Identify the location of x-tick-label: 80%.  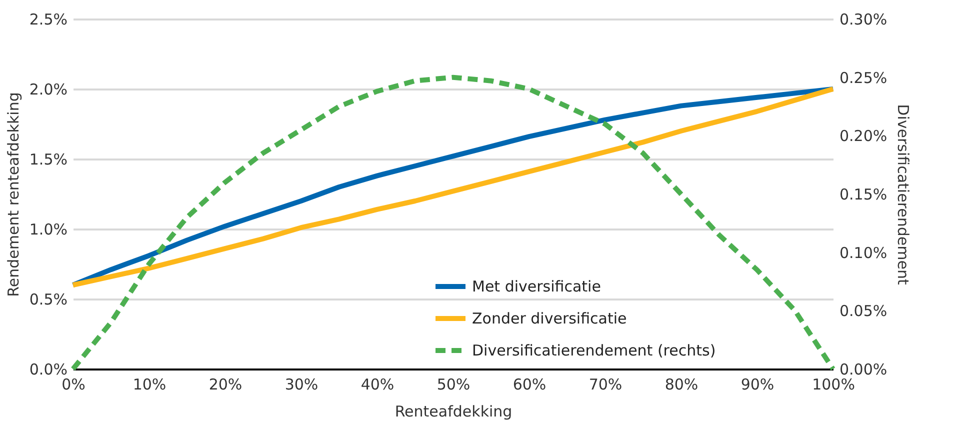
(681, 385).